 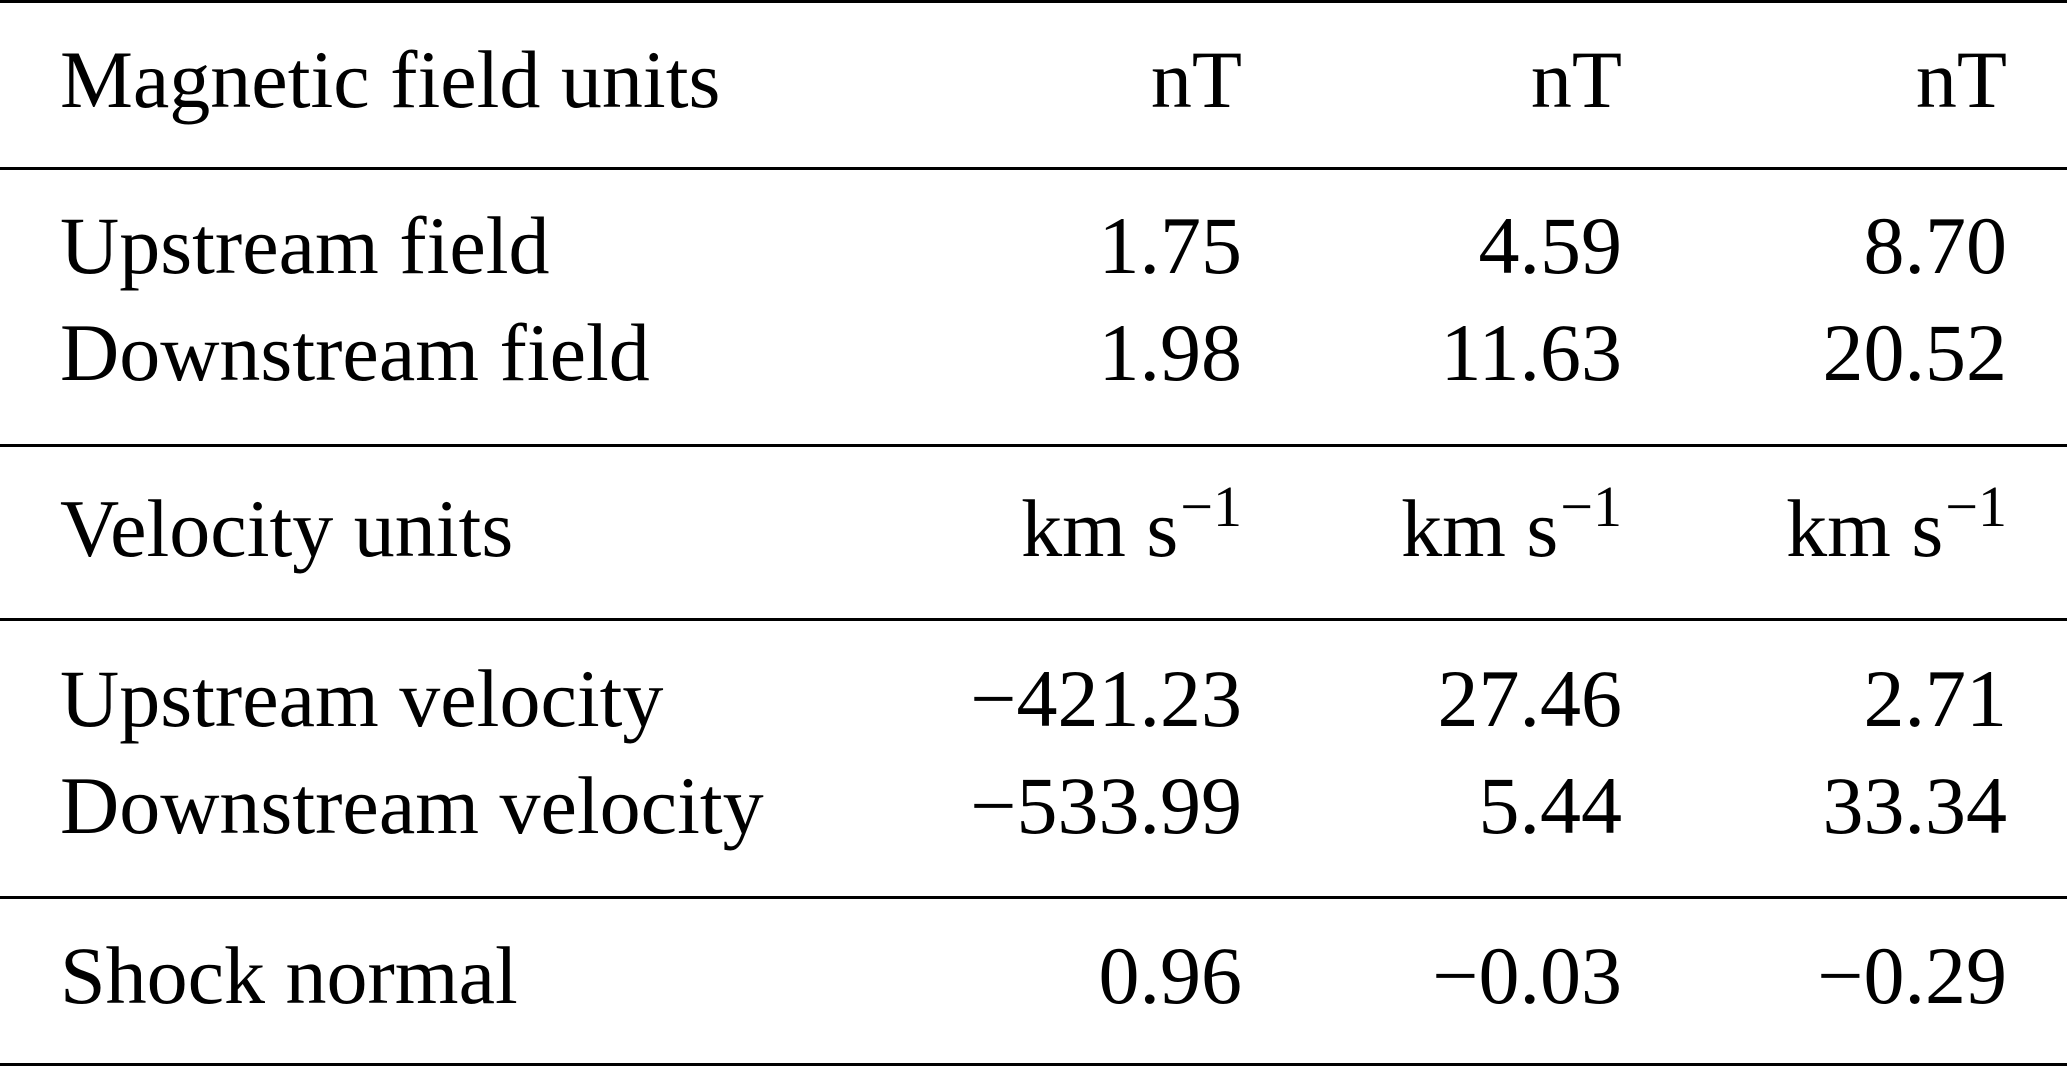 I want to click on row-label: Upstream velocity, so click(x=362, y=698).